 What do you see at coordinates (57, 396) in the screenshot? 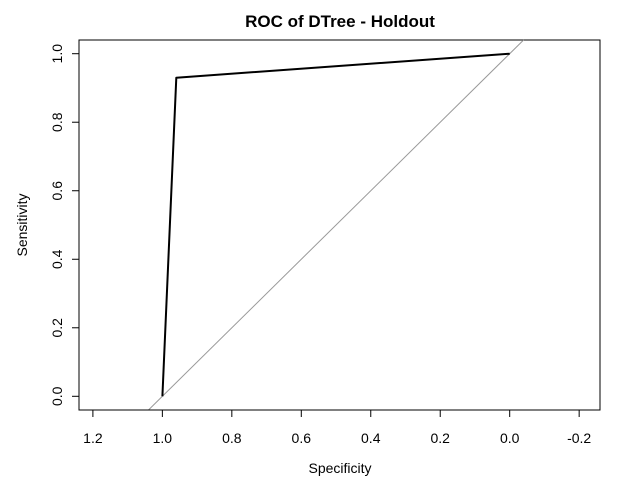
I see `y-tick-label: 0.0` at bounding box center [57, 396].